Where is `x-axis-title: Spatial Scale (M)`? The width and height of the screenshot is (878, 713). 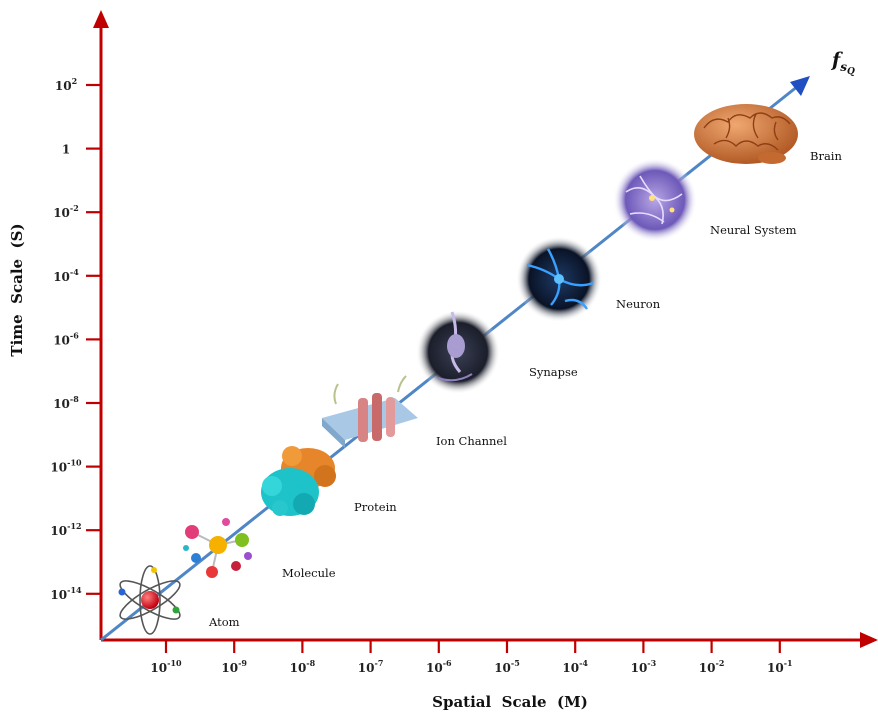
x-axis-title: Spatial Scale (M) is located at coordinates (510, 702).